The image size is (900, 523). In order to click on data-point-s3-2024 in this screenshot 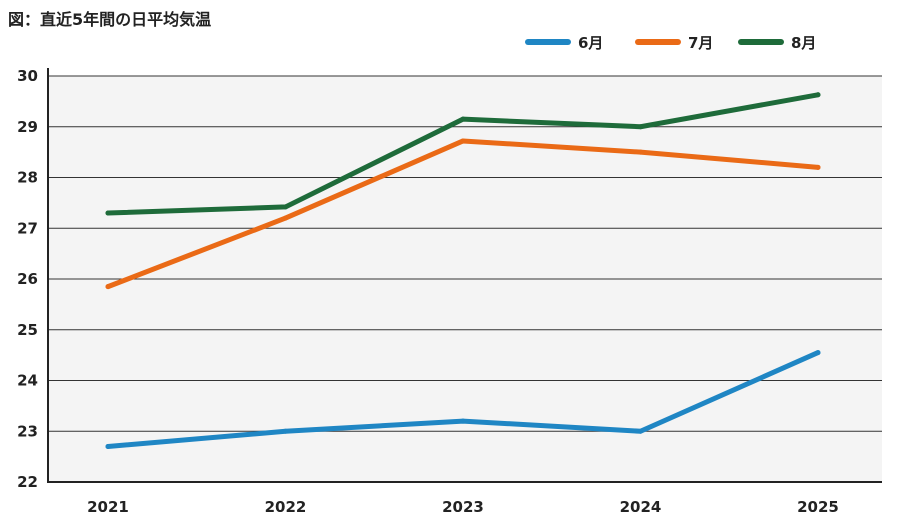, I will do `click(640, 127)`.